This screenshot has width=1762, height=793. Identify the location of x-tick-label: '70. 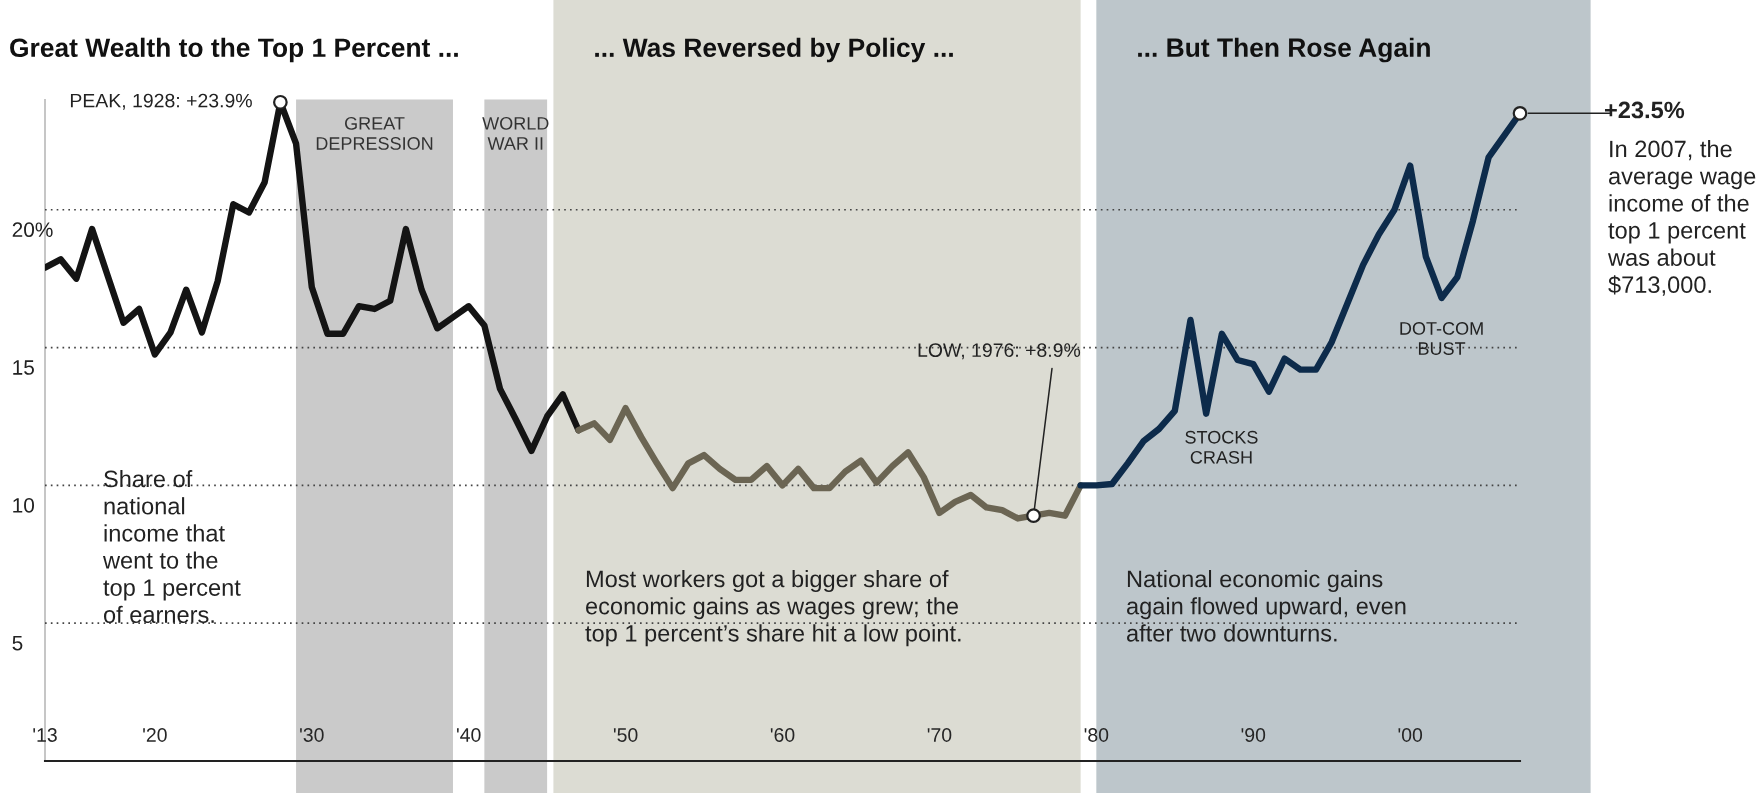
(939, 735).